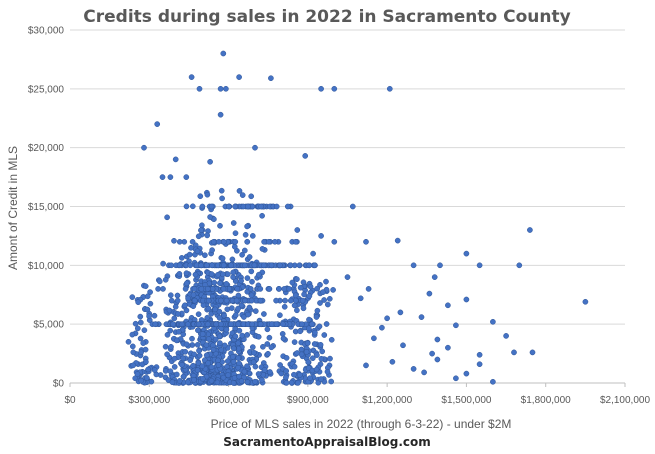  What do you see at coordinates (46, 89) in the screenshot?
I see `y-tick-label: $25,000` at bounding box center [46, 89].